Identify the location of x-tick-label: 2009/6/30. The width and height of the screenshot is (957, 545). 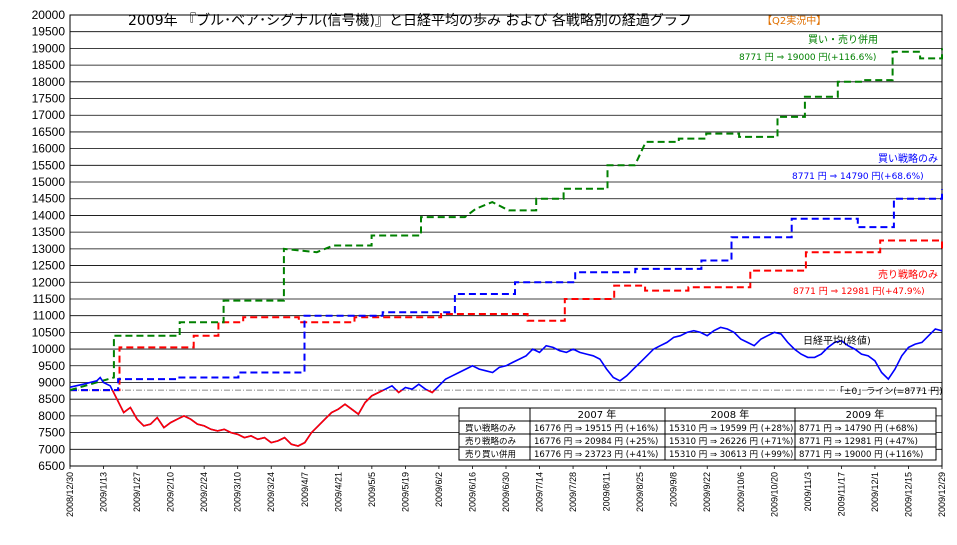
(506, 492).